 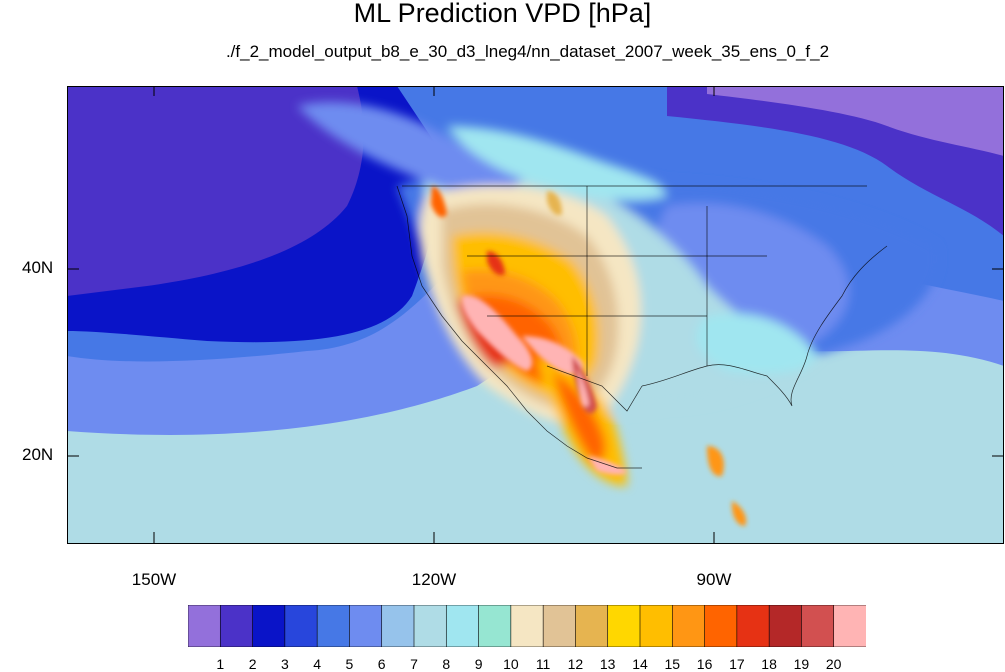 What do you see at coordinates (284, 664) in the screenshot?
I see `colorbar-label: 3` at bounding box center [284, 664].